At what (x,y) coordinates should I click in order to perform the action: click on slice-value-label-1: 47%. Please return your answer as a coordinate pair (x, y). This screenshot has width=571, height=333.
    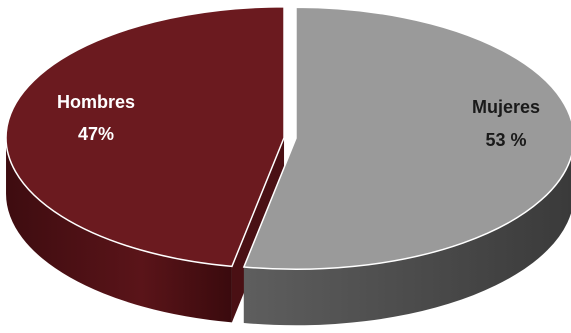
    Looking at the image, I should click on (96, 134).